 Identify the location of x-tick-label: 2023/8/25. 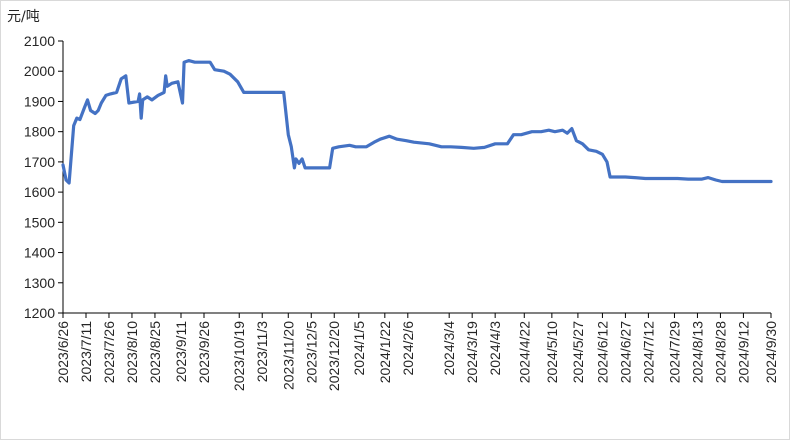
(155, 352).